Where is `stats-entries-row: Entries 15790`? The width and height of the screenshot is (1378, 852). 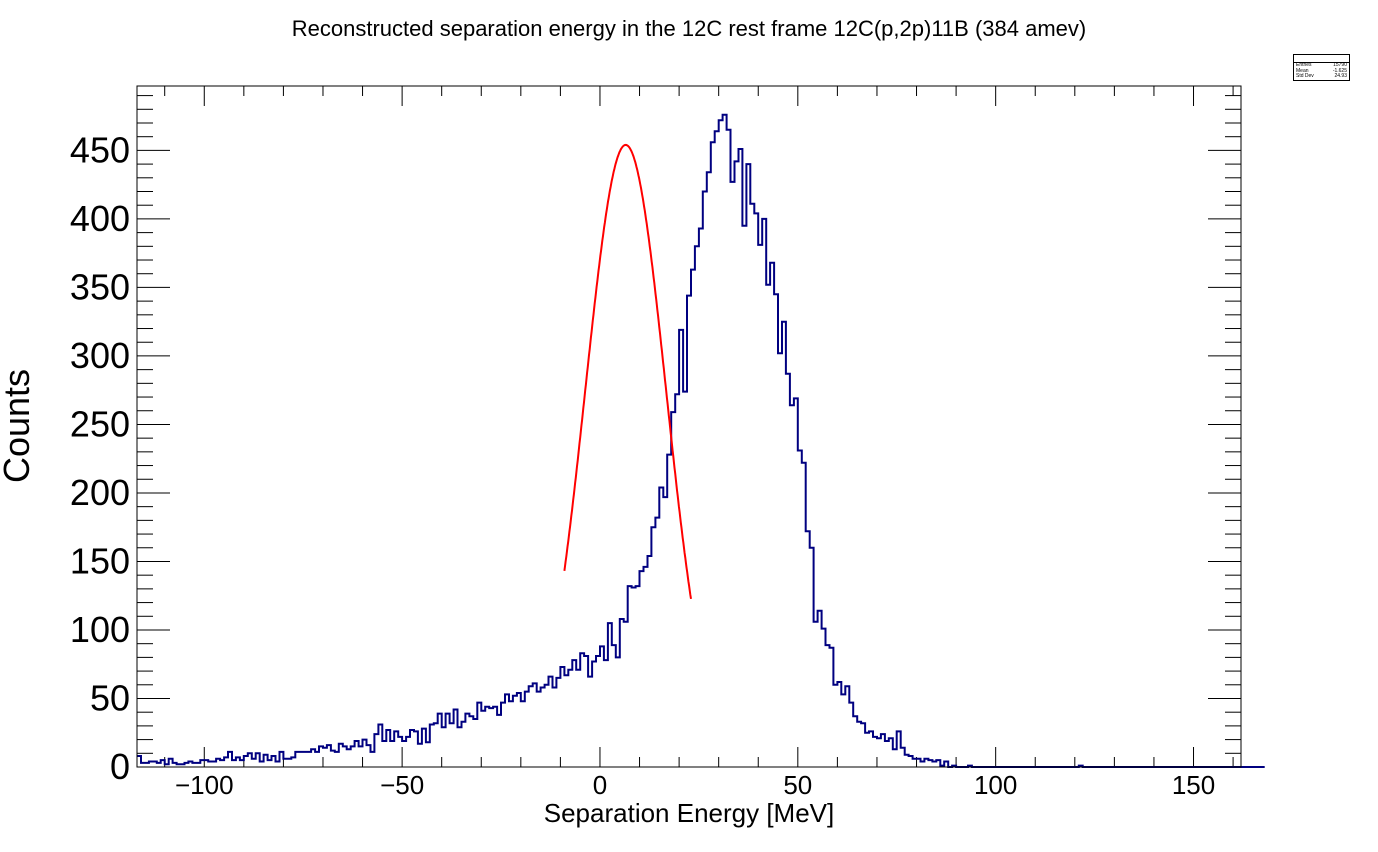 stats-entries-row: Entries 15790 is located at coordinates (1321, 65).